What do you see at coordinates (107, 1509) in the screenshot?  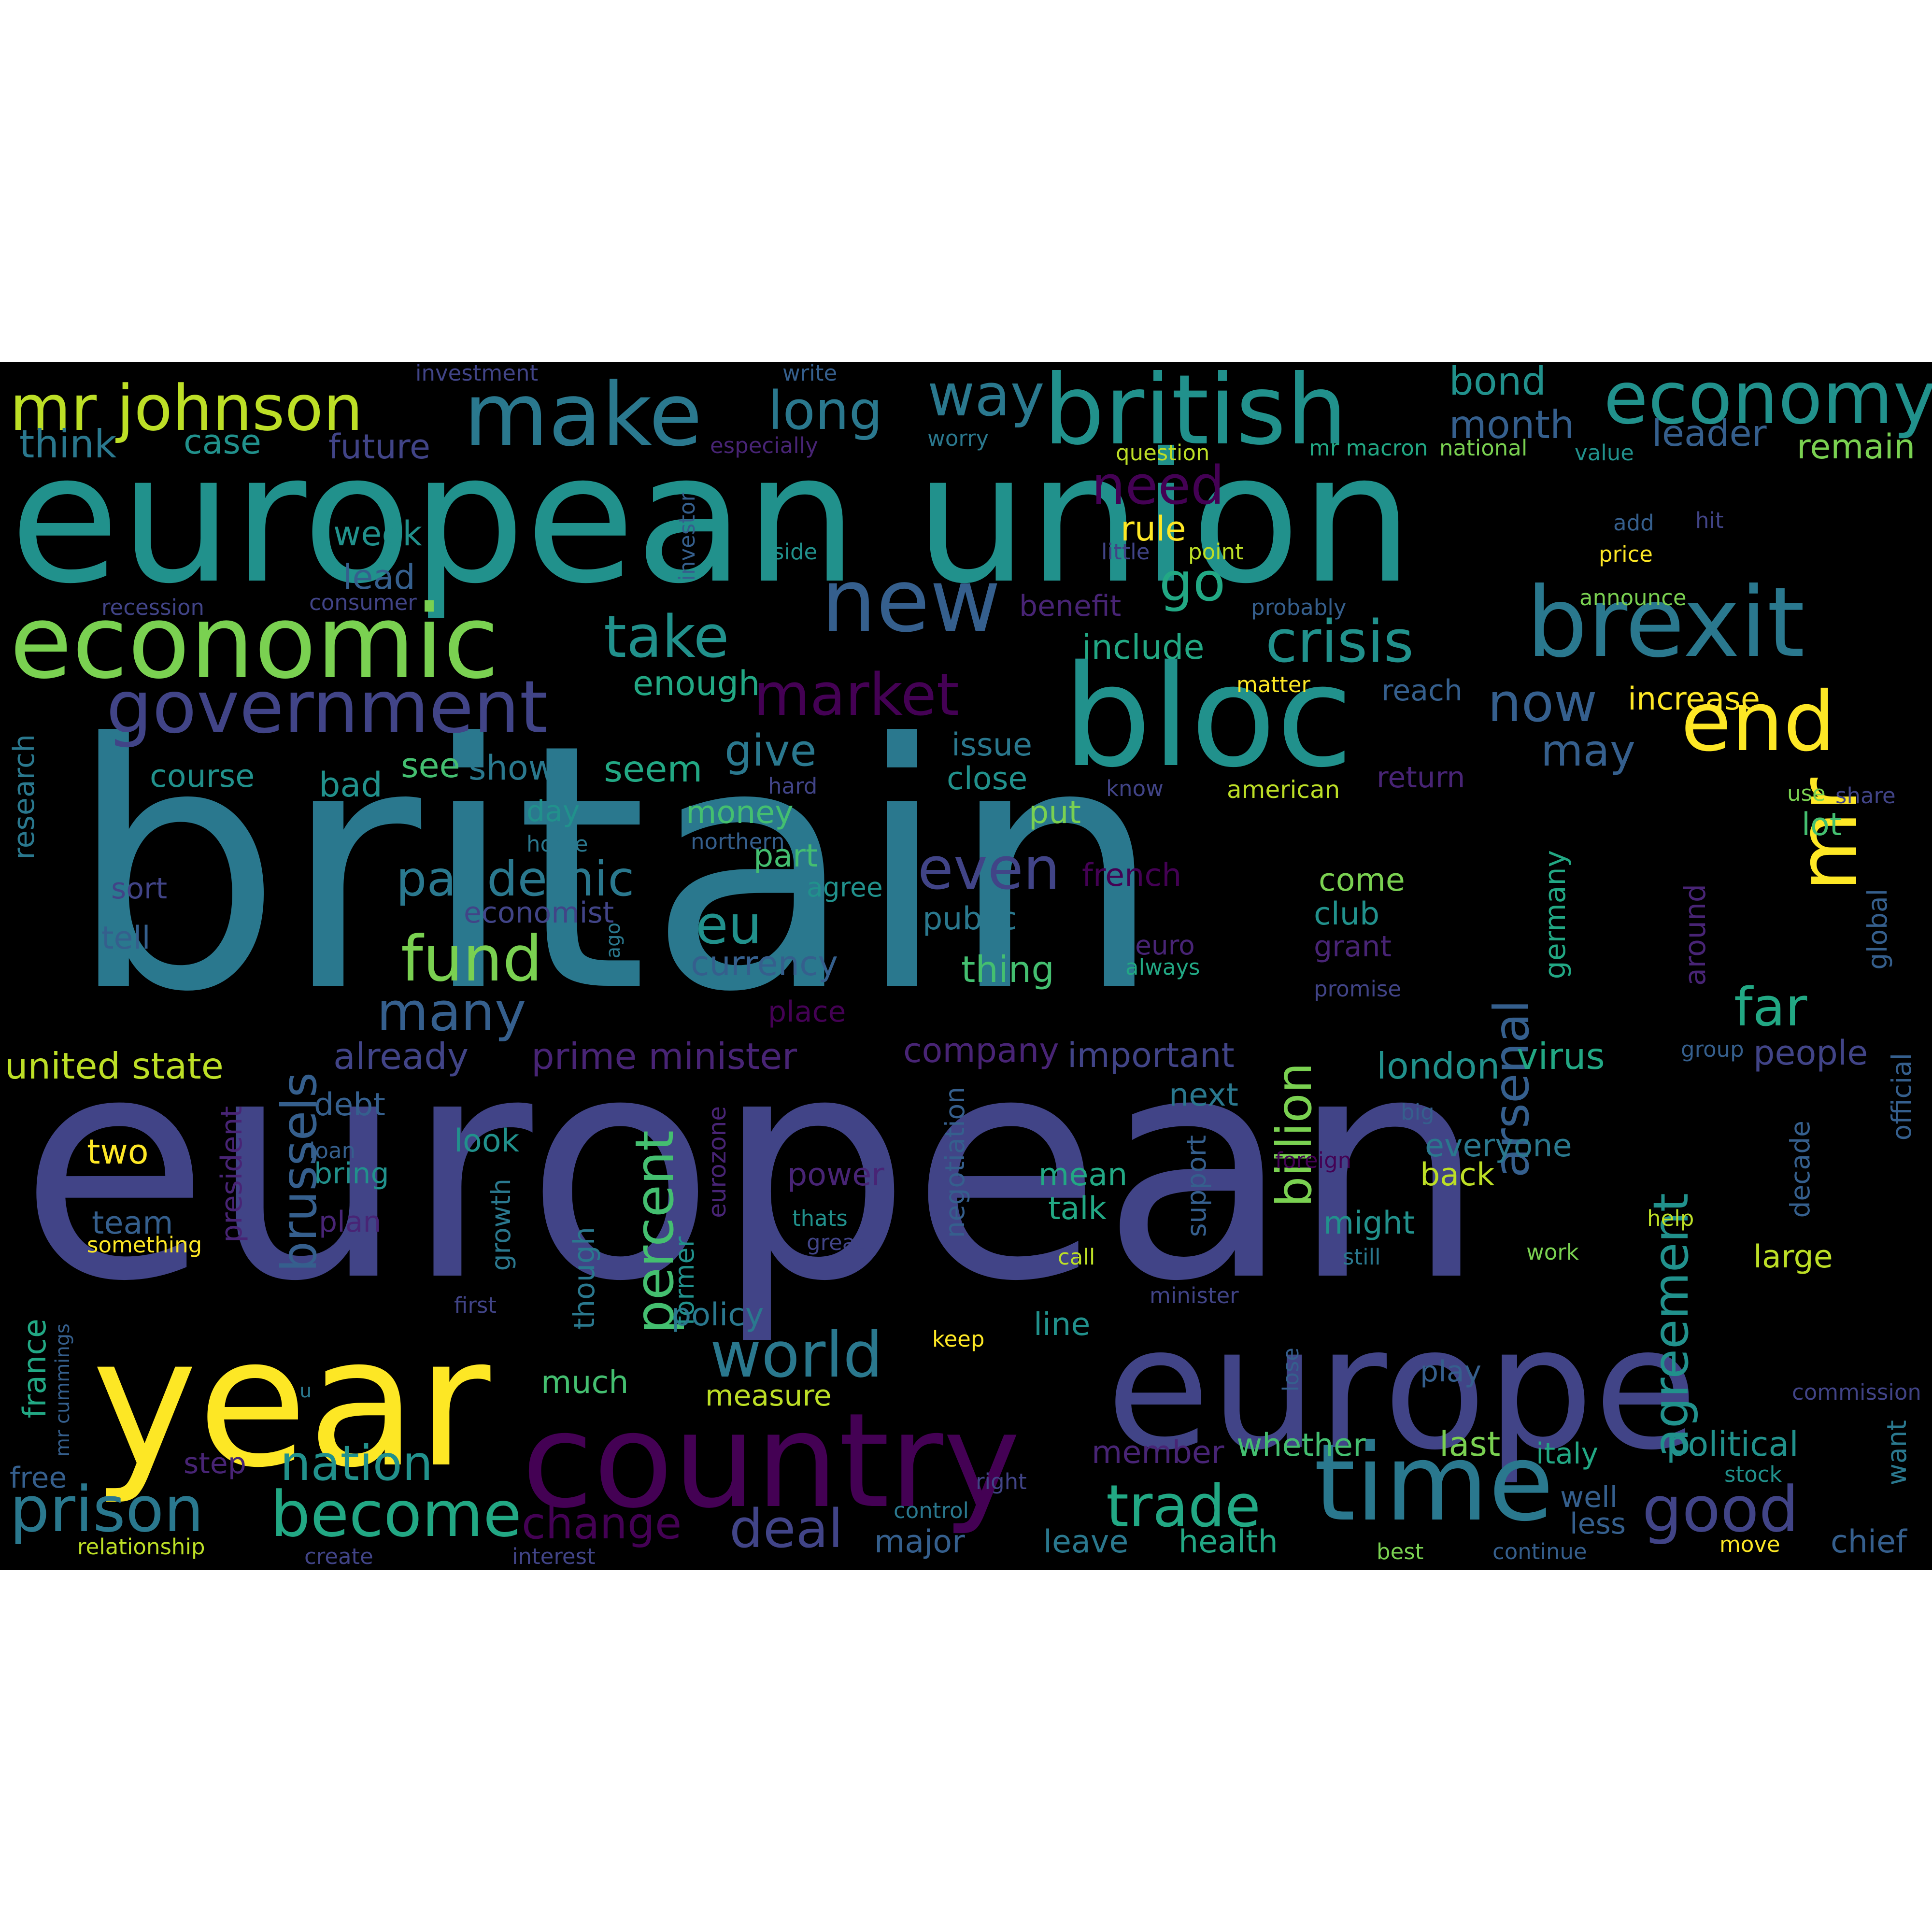 I see `word: prison` at bounding box center [107, 1509].